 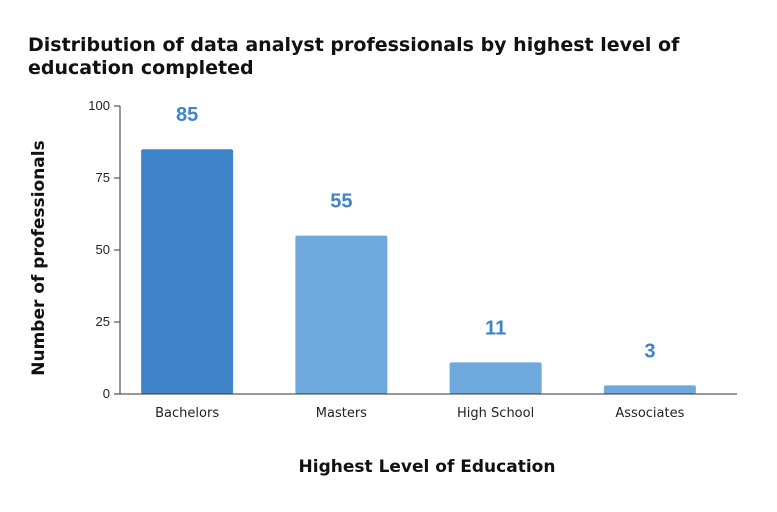 What do you see at coordinates (187, 271) in the screenshot?
I see `bar-bachelors` at bounding box center [187, 271].